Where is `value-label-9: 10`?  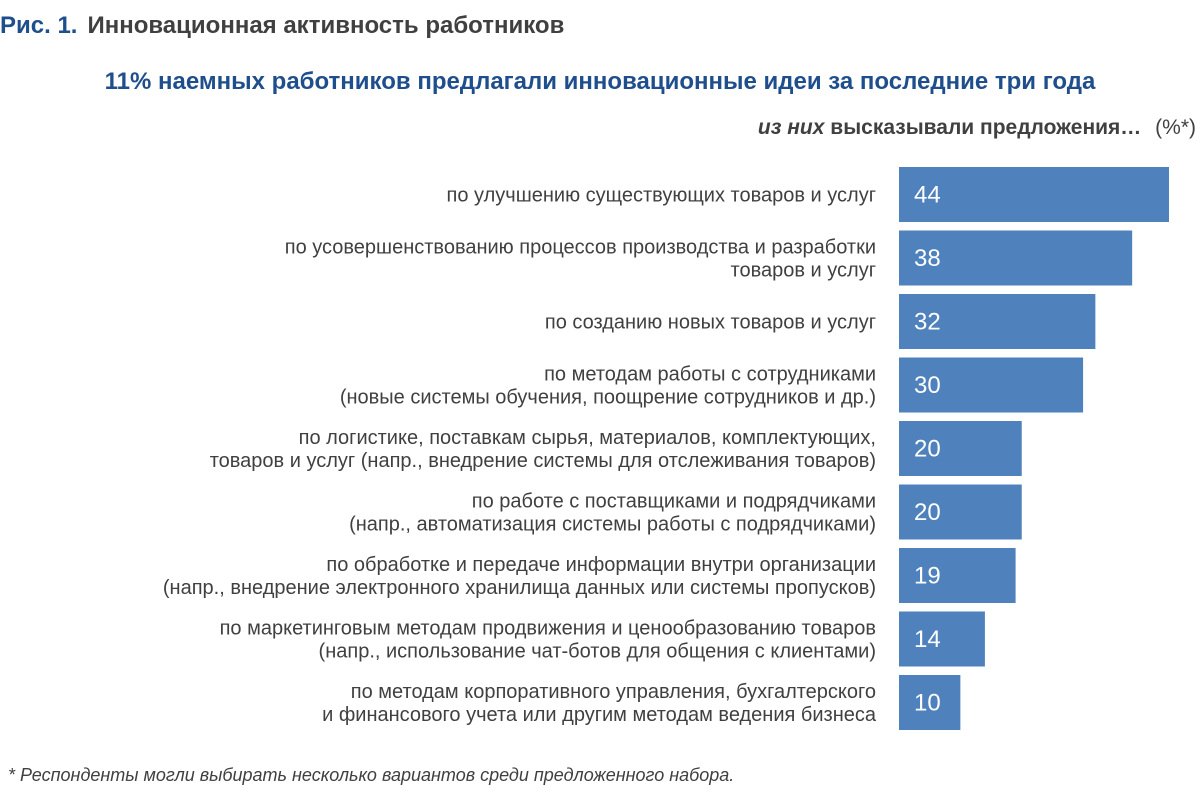
value-label-9: 10 is located at coordinates (927, 703).